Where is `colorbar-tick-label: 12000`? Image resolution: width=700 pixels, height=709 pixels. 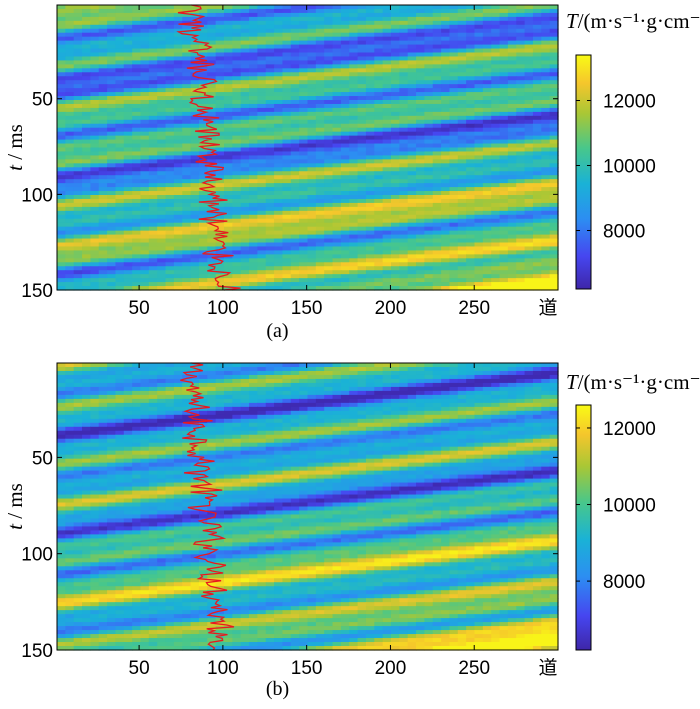 colorbar-tick-label: 12000 is located at coordinates (629, 102).